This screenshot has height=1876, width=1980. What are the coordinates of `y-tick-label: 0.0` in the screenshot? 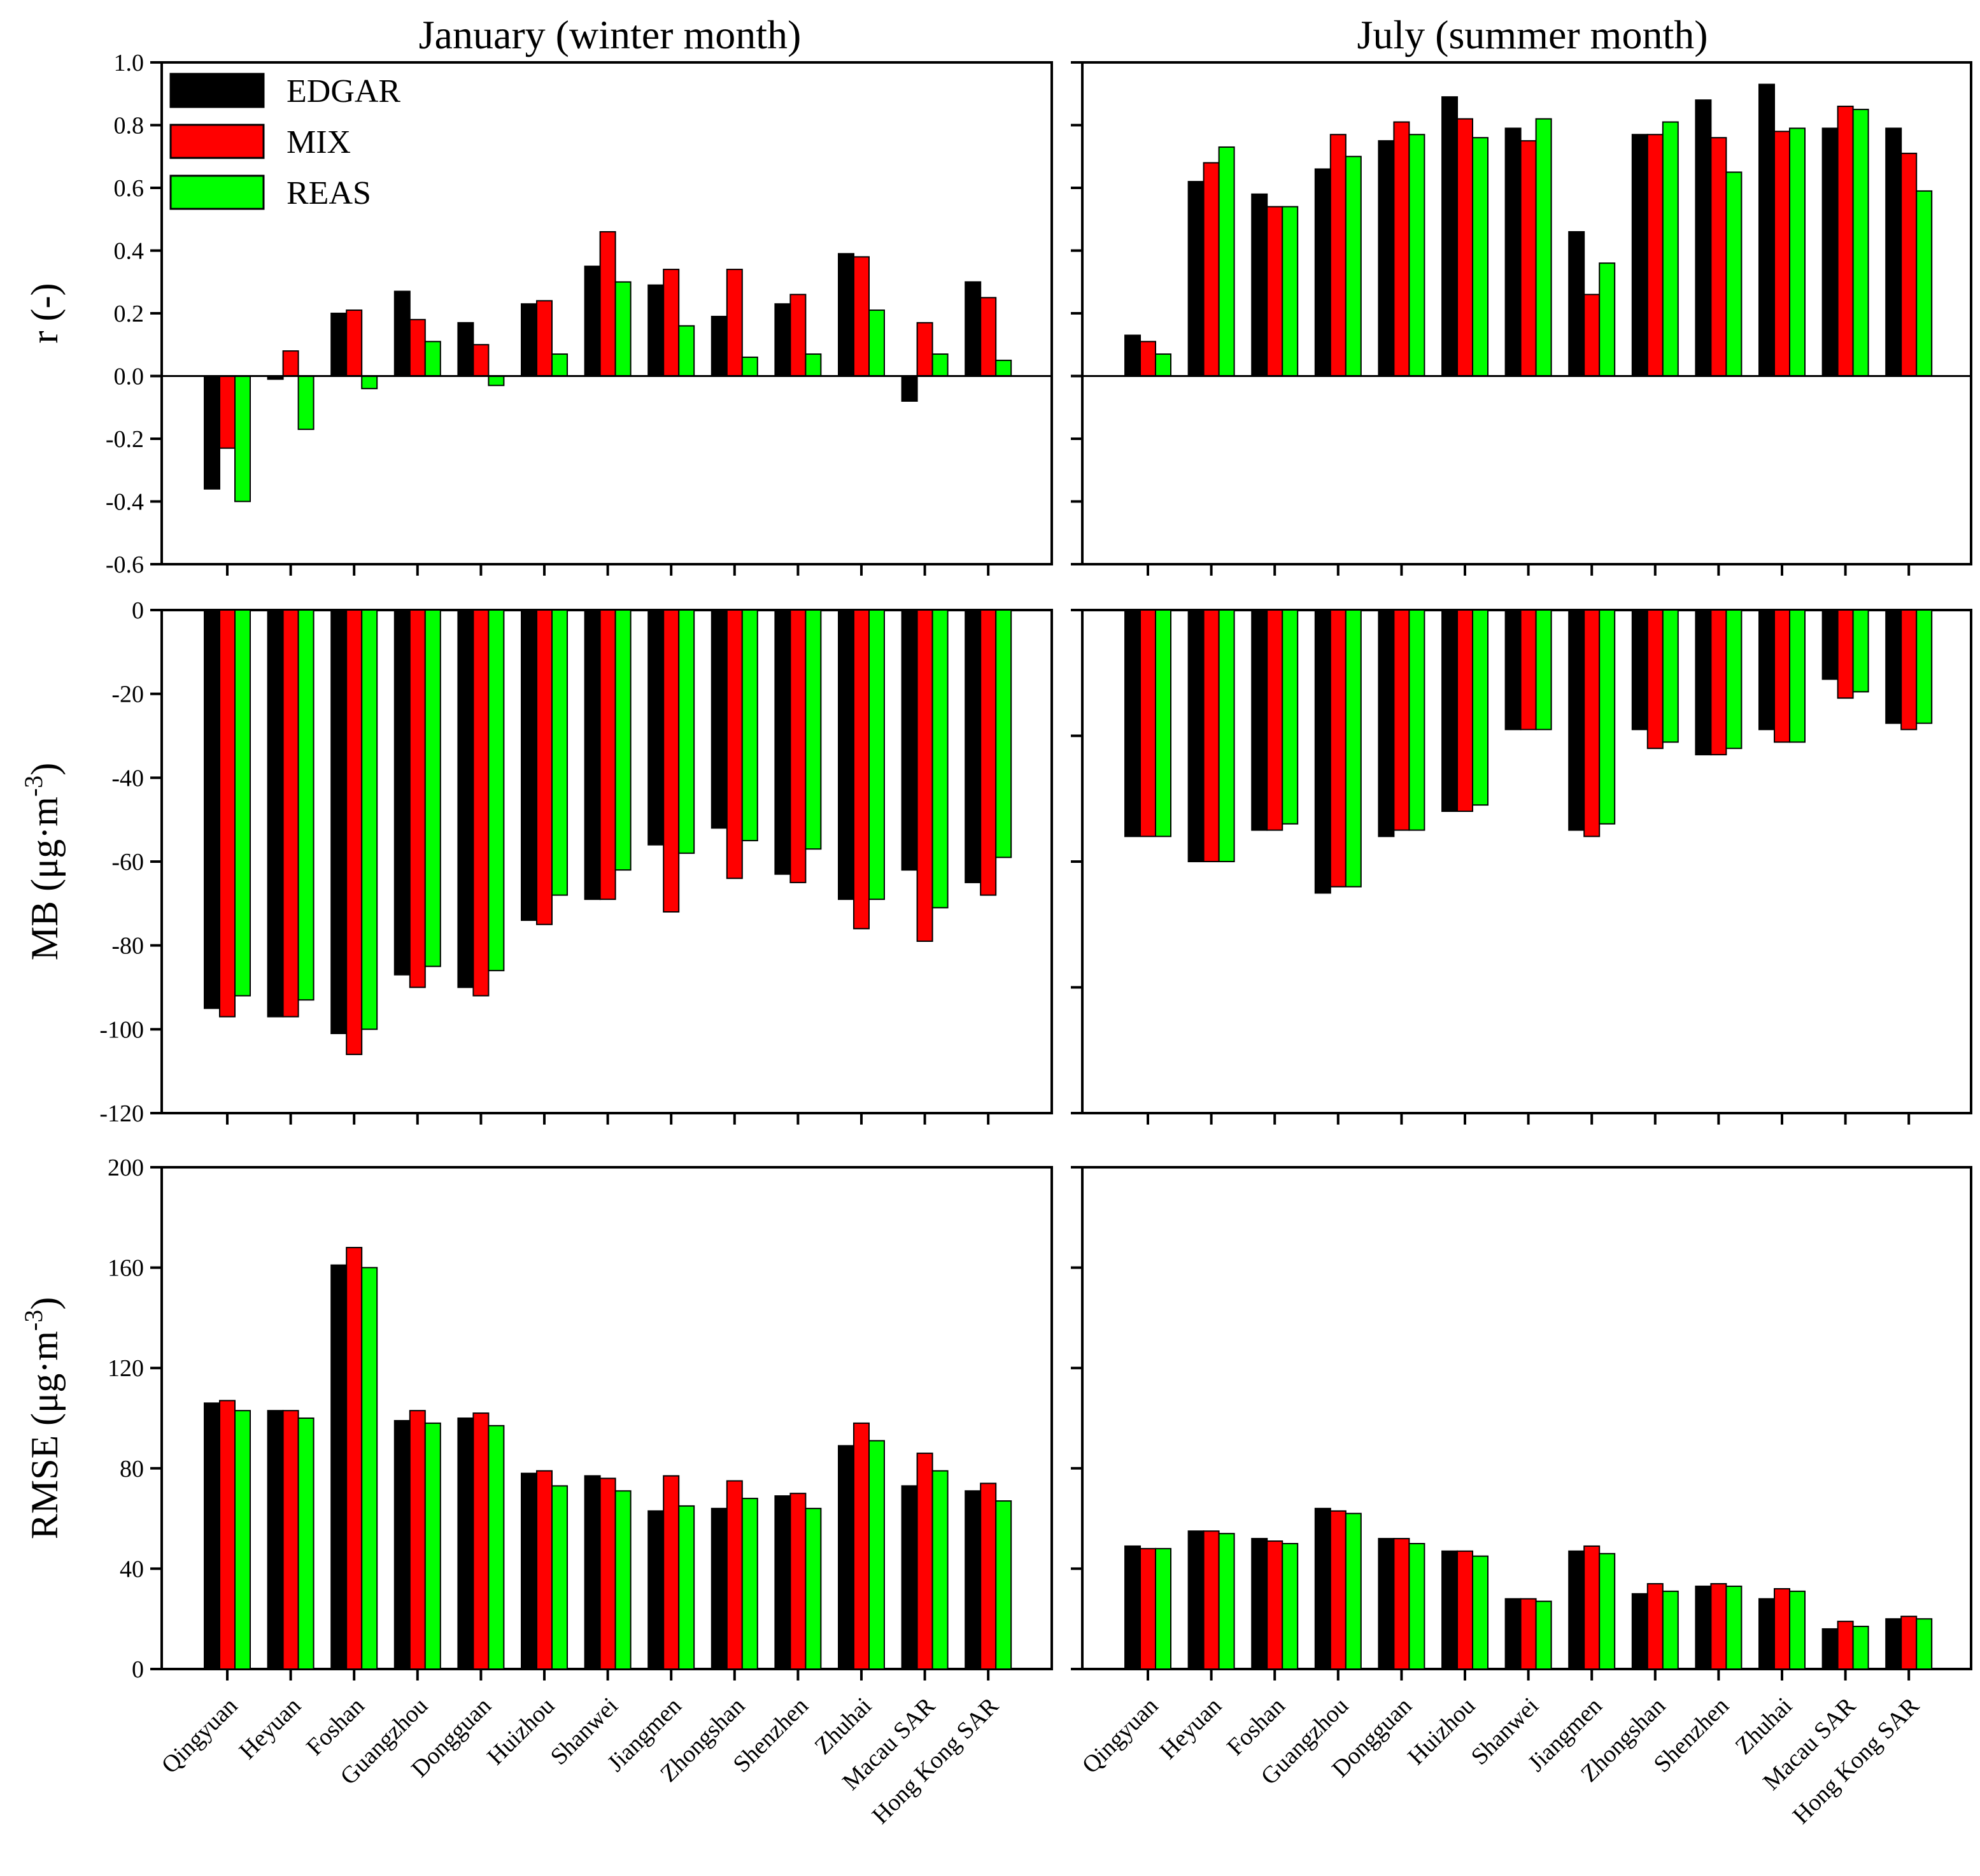 It's located at (129, 377).